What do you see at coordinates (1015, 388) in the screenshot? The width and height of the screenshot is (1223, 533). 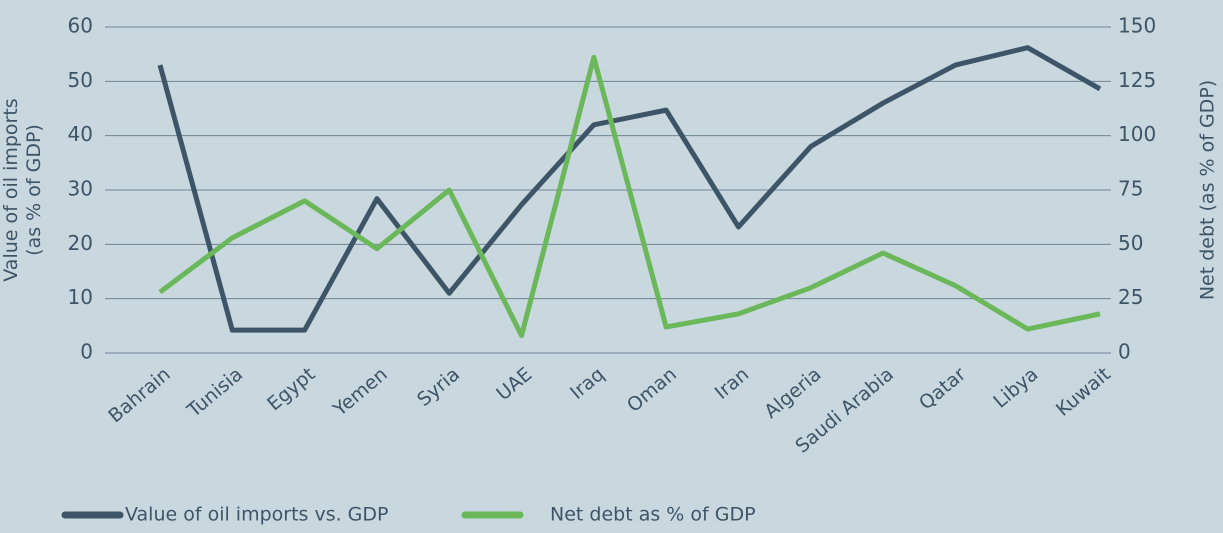 I see `x-tick-label: Libya` at bounding box center [1015, 388].